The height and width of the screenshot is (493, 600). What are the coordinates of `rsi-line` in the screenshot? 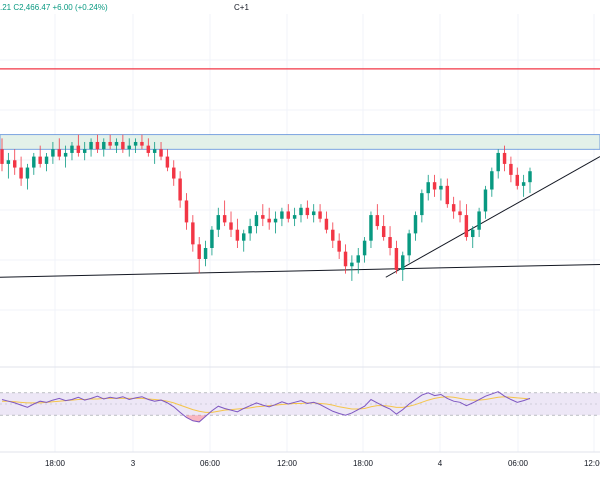 It's located at (266, 407).